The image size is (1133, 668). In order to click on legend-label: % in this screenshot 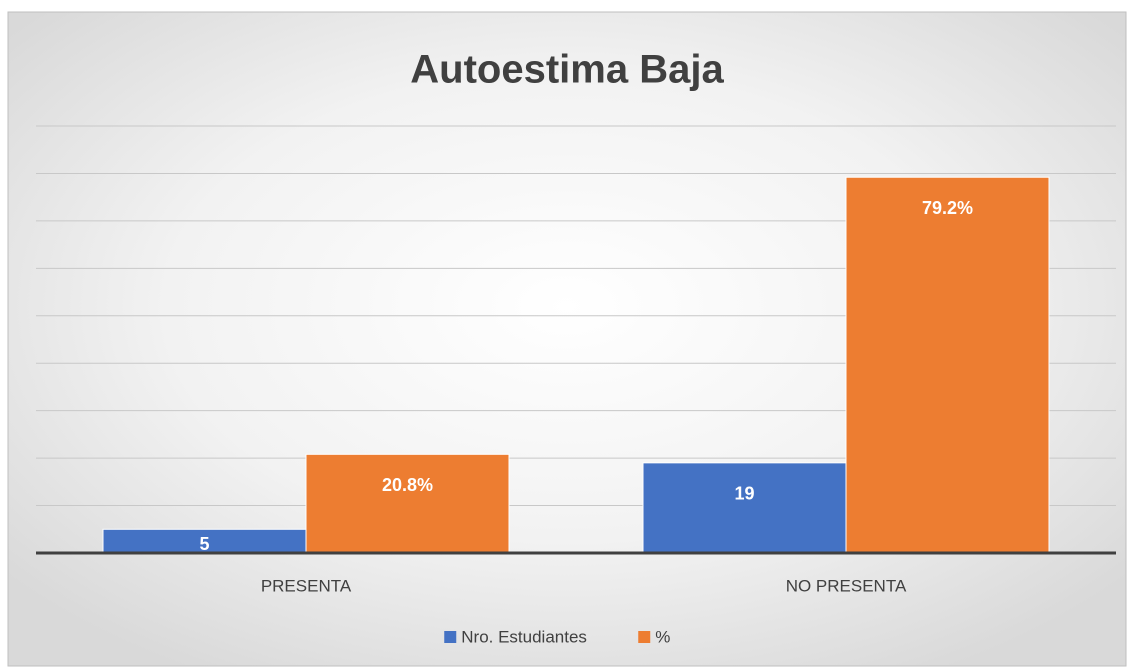, I will do `click(662, 636)`.